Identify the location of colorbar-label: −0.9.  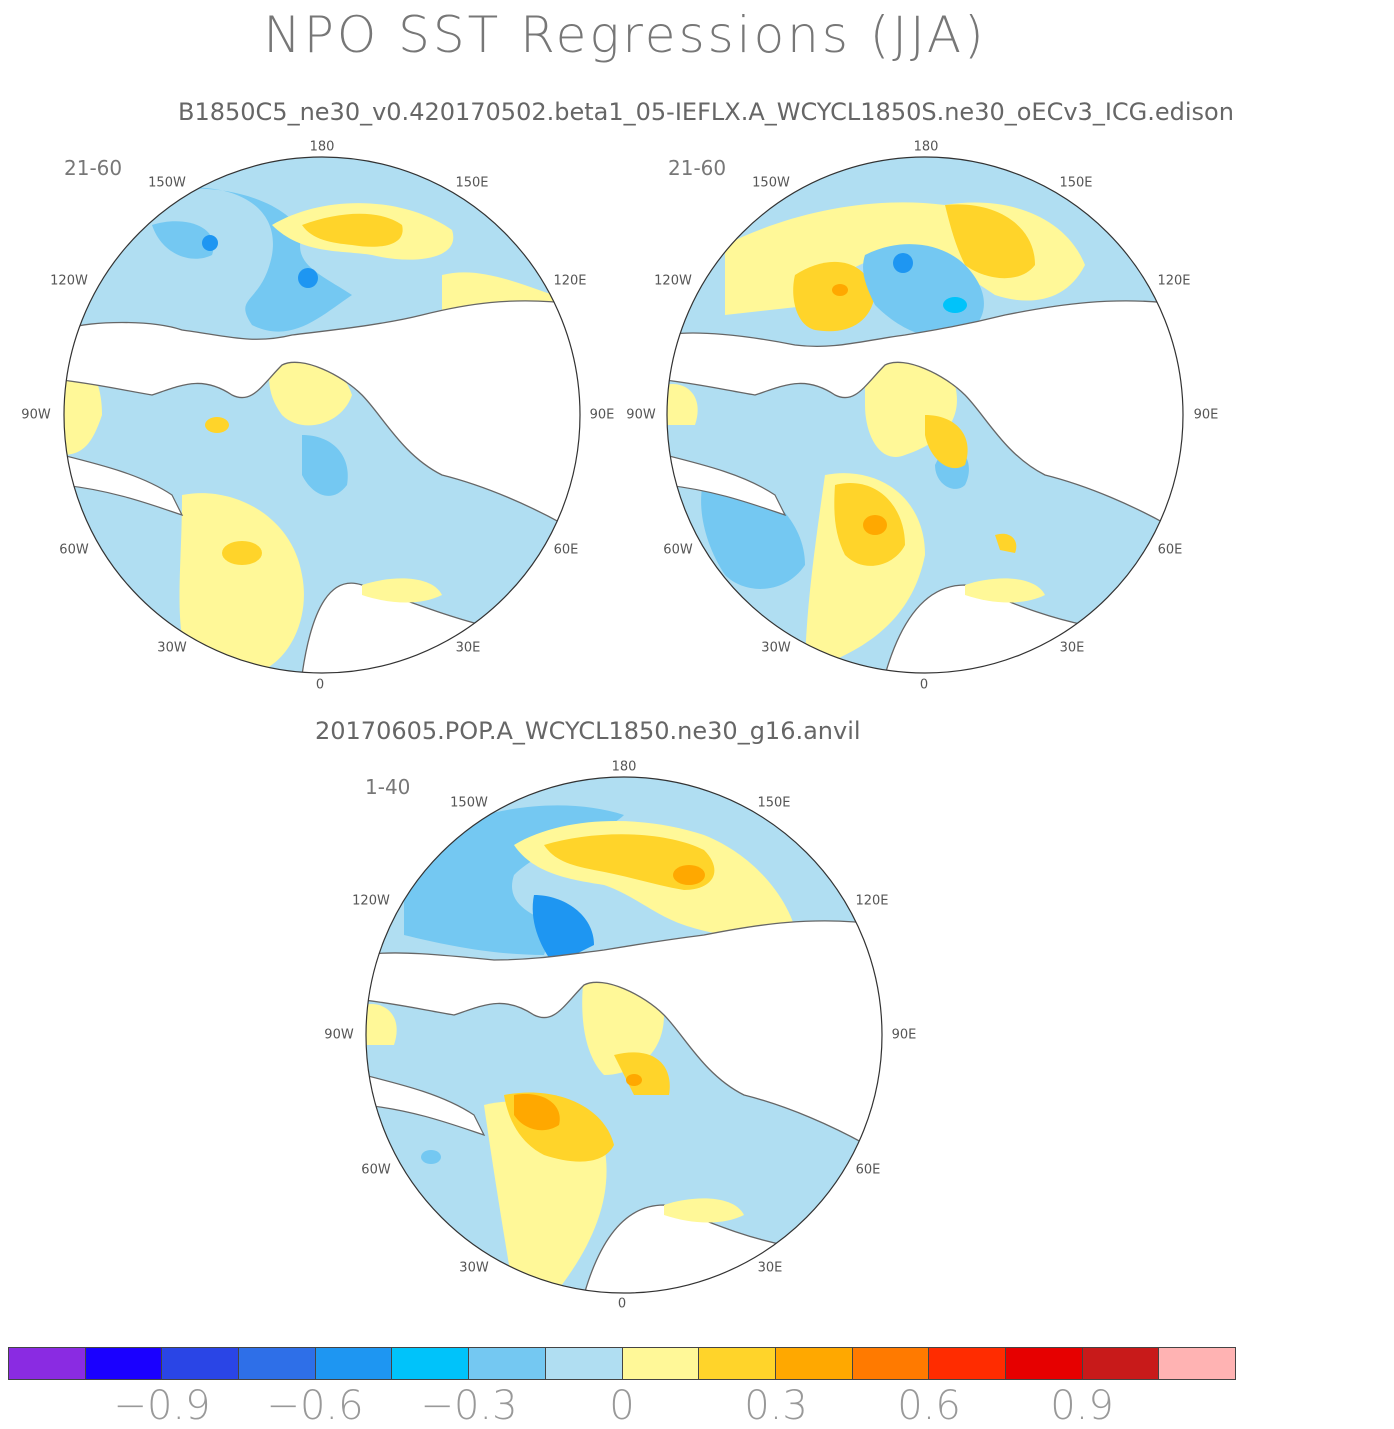
(162, 1406).